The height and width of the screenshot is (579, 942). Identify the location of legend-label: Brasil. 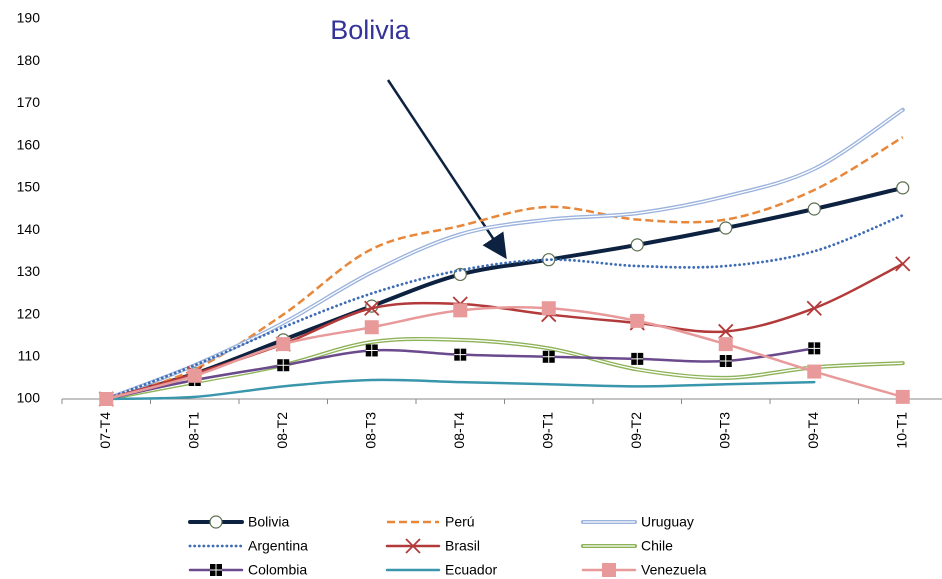
(462, 546).